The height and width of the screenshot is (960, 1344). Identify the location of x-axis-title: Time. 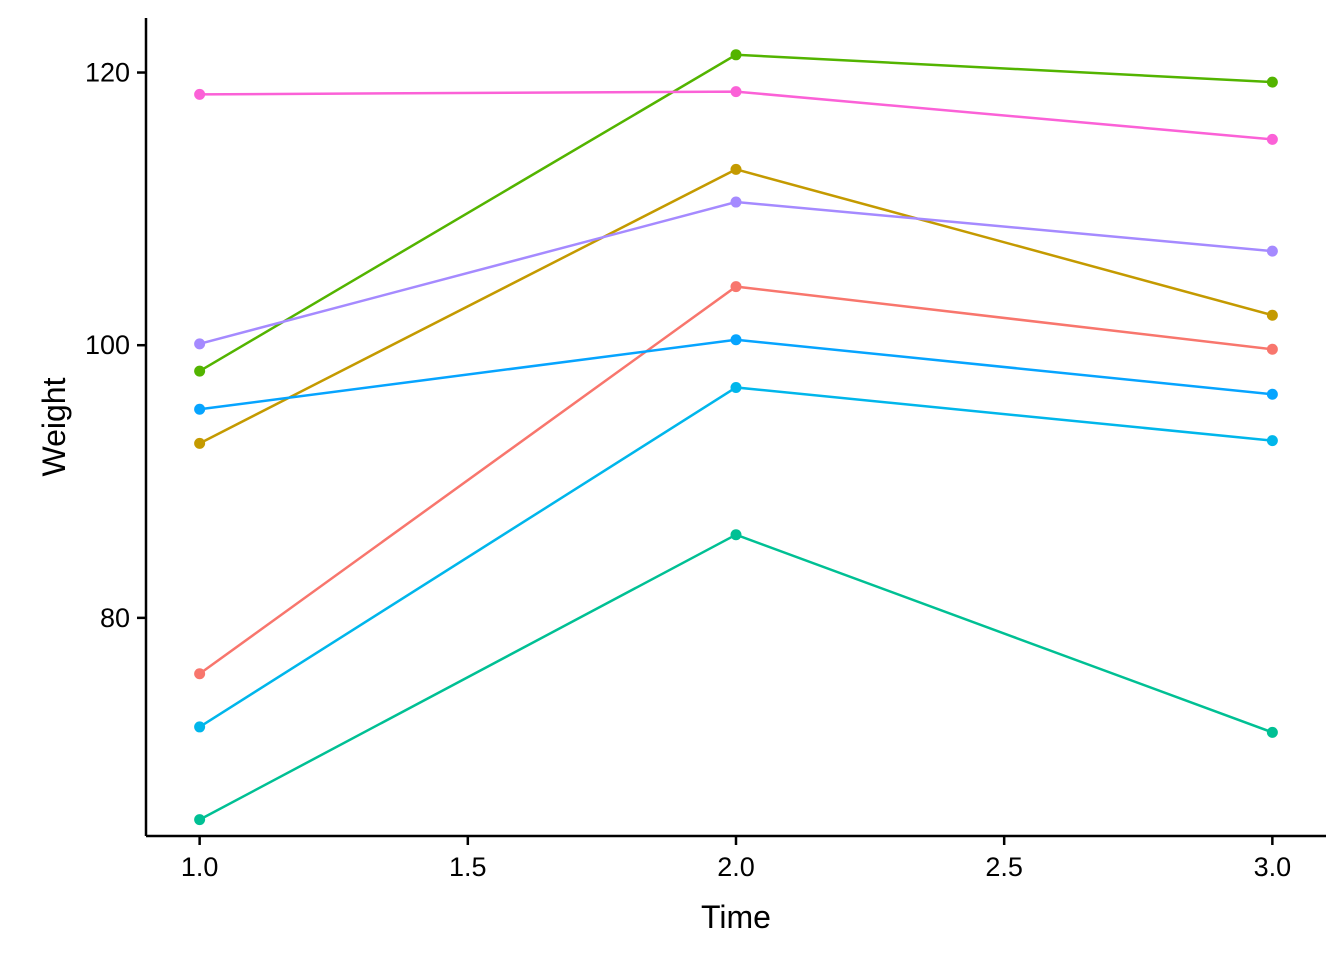
(736, 917).